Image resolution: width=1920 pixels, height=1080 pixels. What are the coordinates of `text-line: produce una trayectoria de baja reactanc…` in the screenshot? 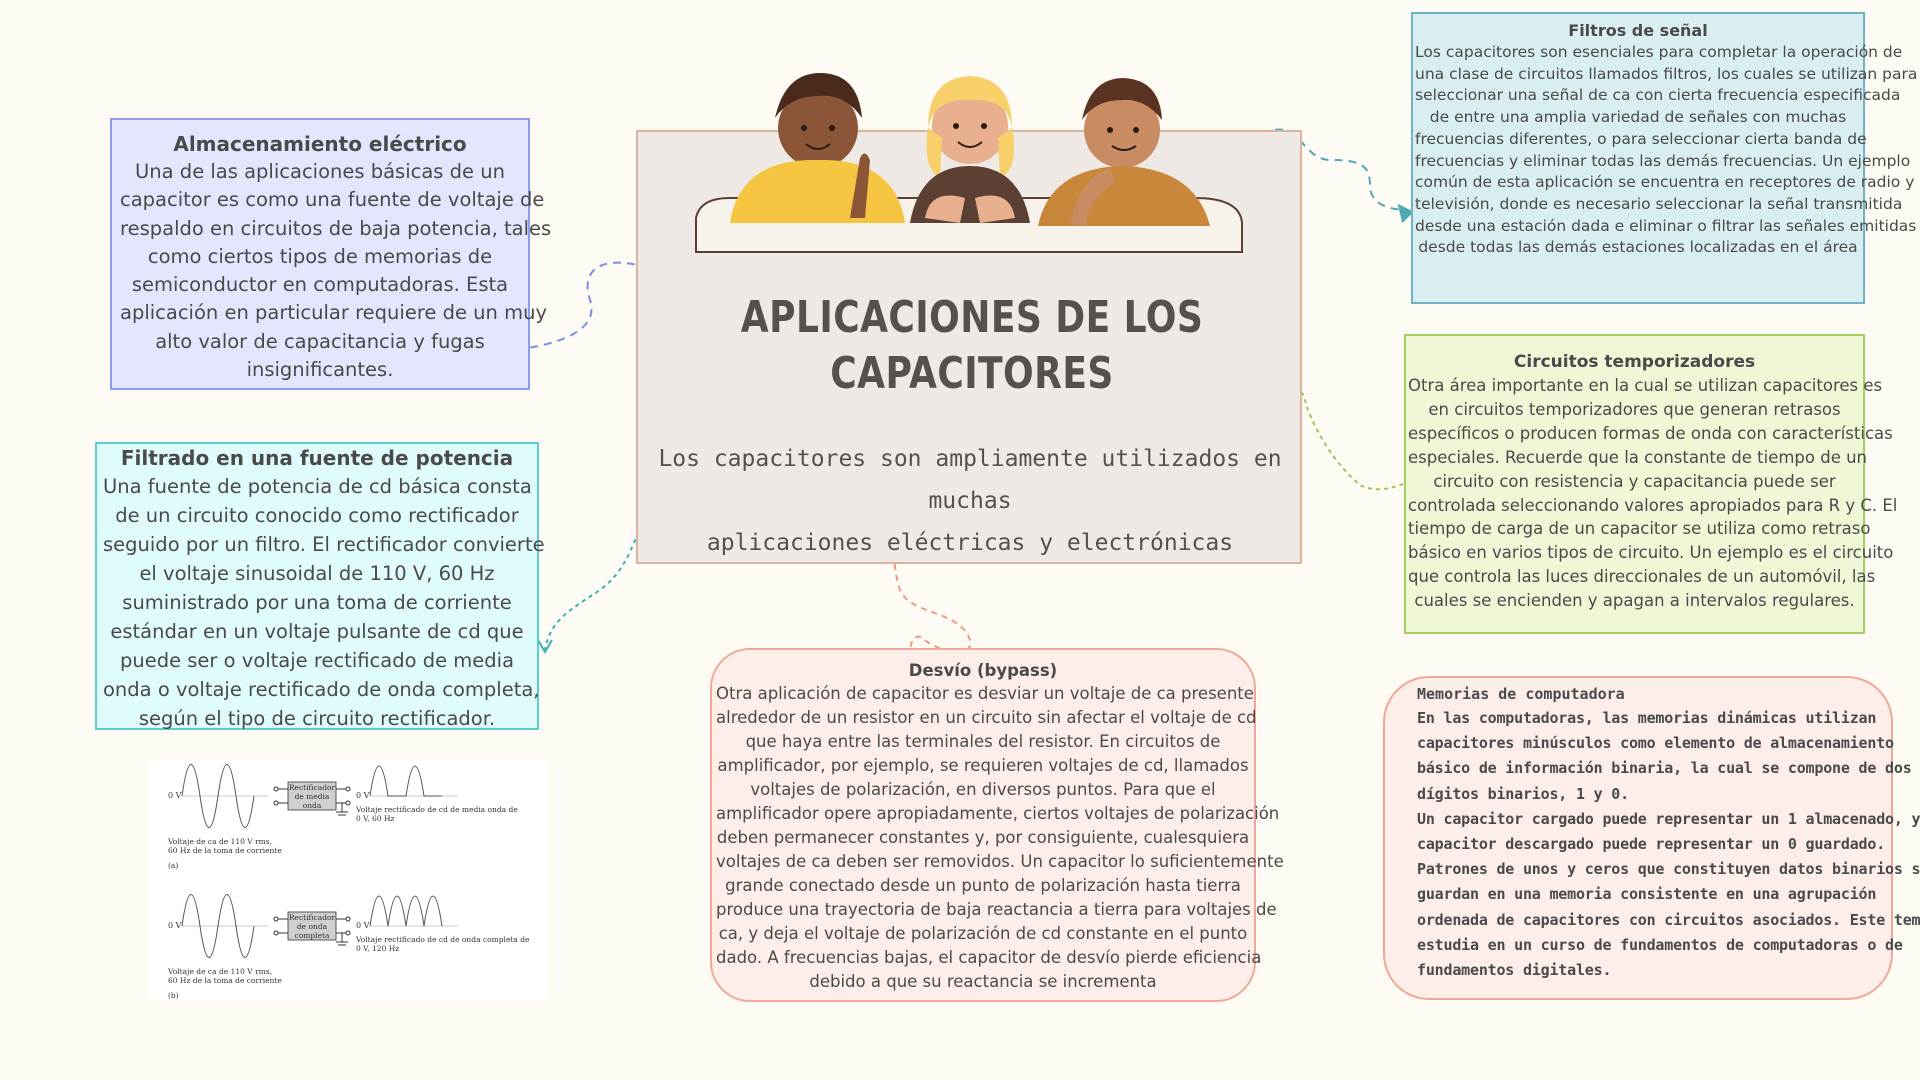 It's located at (996, 909).